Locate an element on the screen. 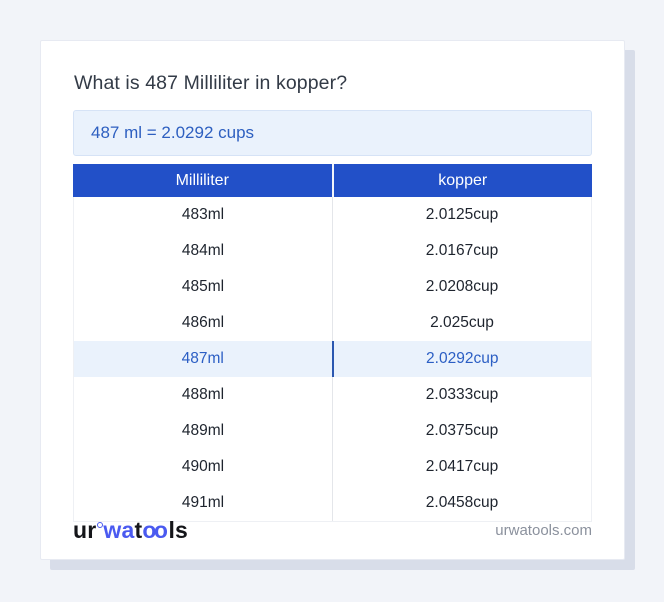 The width and height of the screenshot is (664, 602). cup-cell: 2.025cup is located at coordinates (461, 323).